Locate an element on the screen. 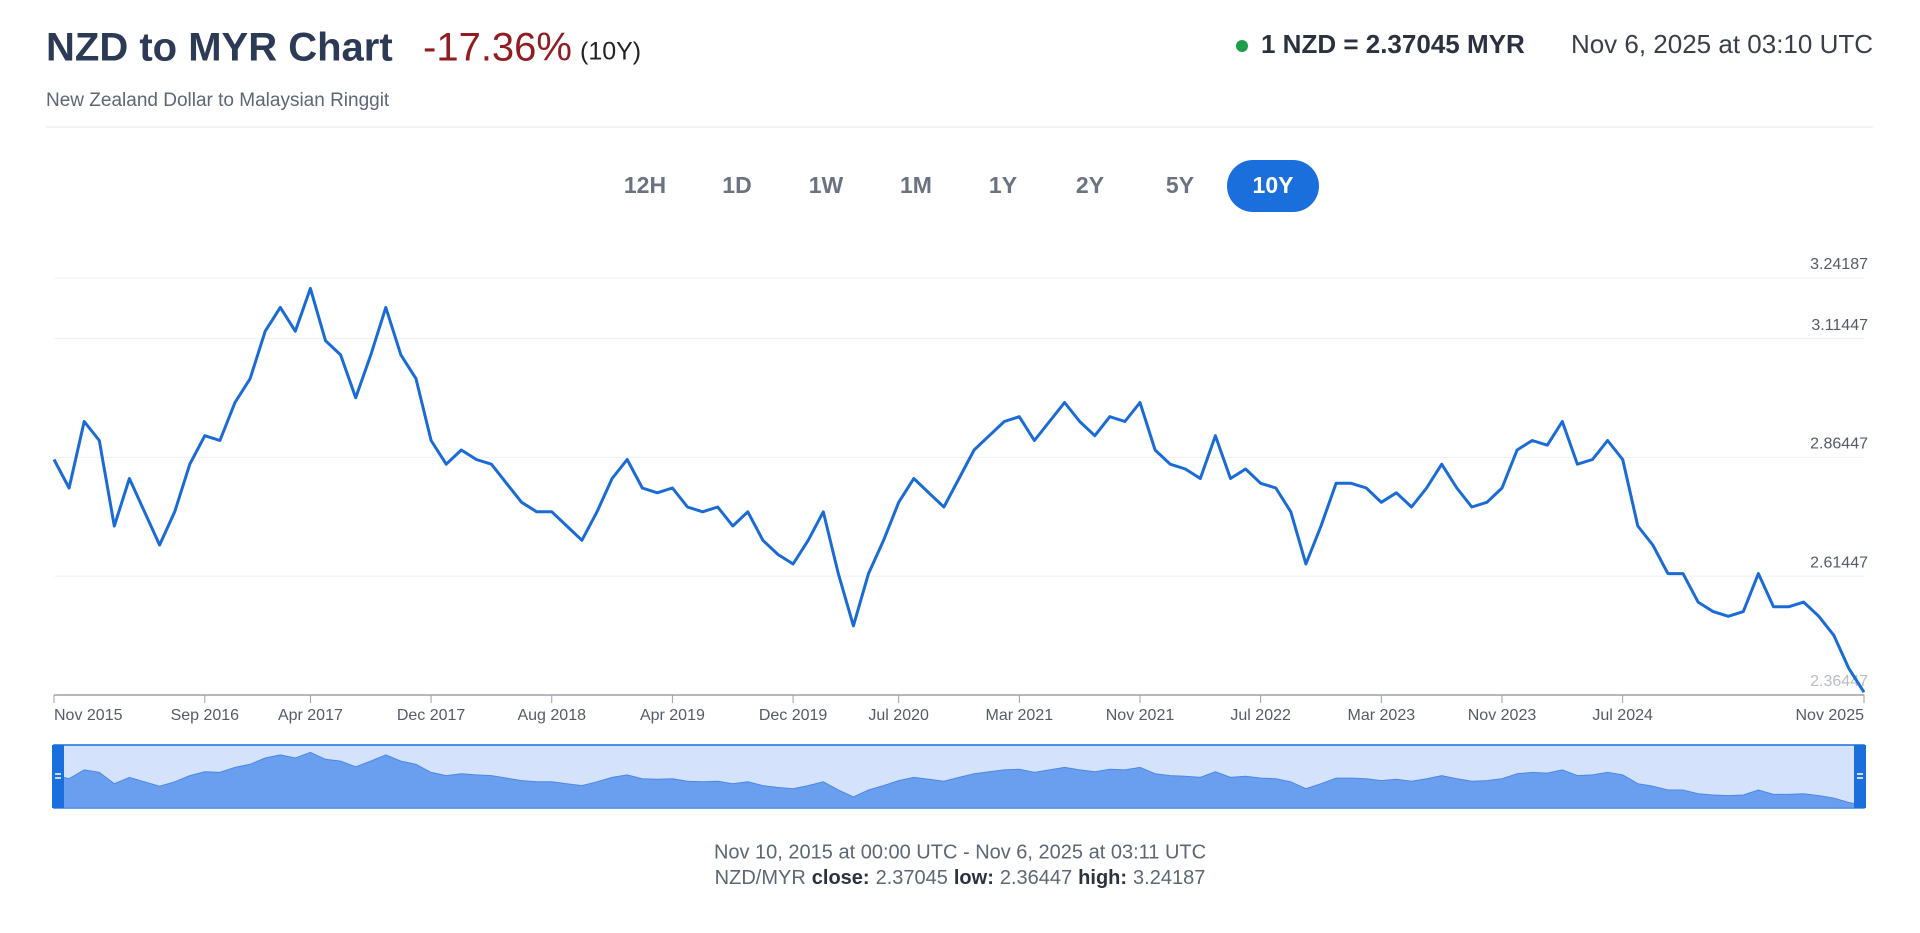 This screenshot has width=1920, height=933. ohlc-part: close: is located at coordinates (841, 878).